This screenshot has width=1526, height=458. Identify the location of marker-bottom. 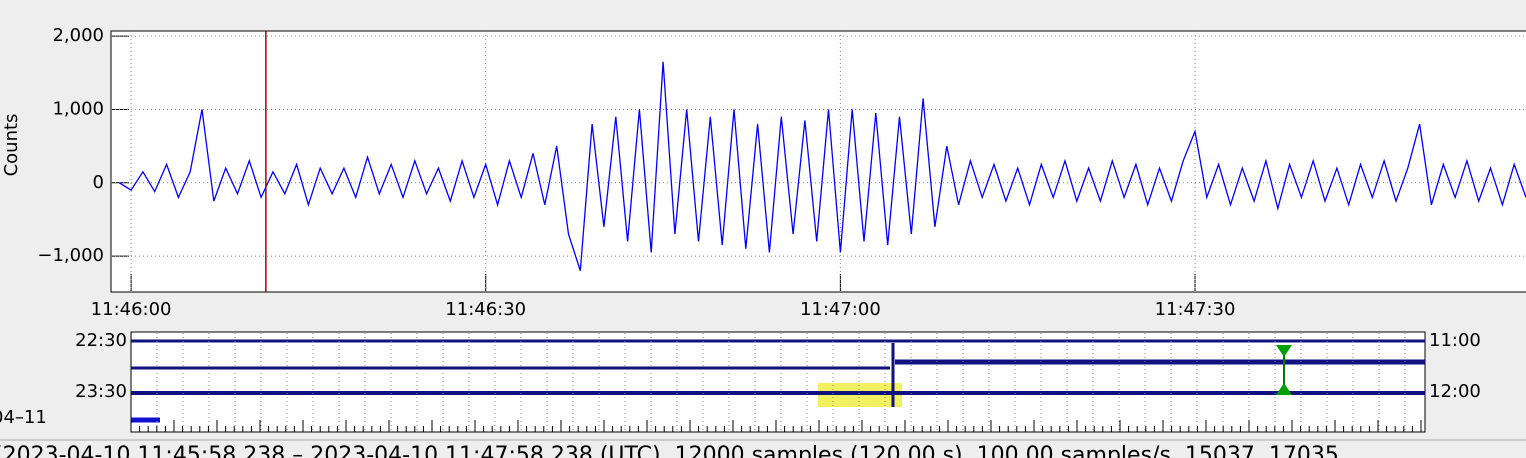
(1284, 389).